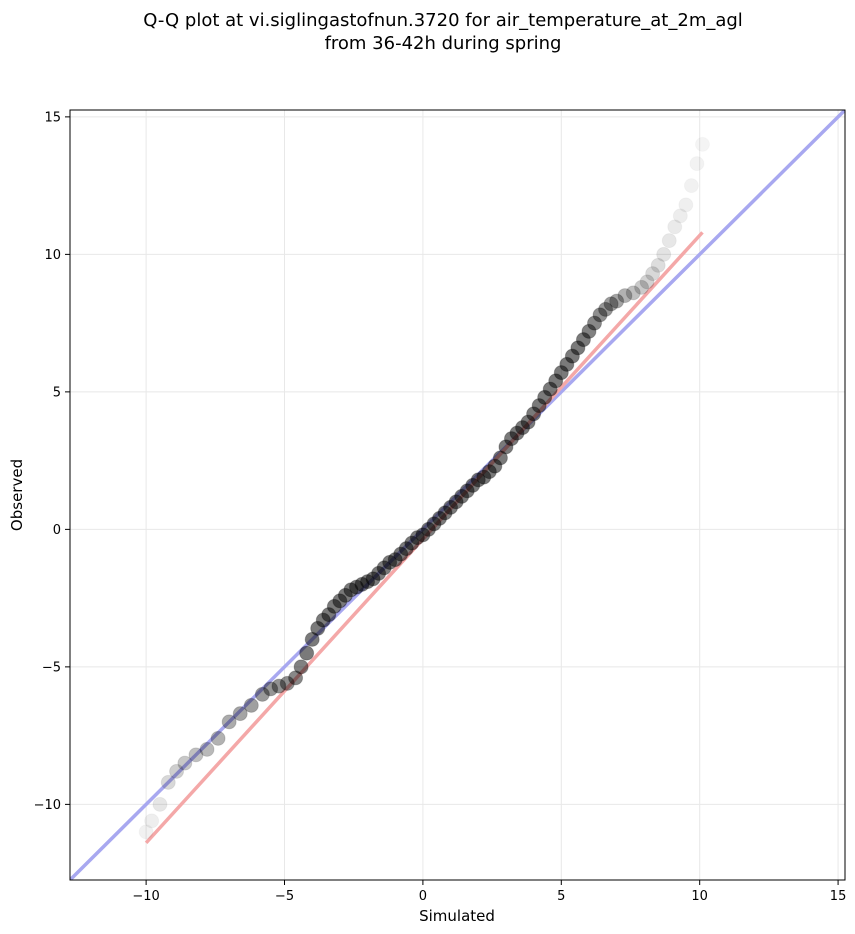  What do you see at coordinates (145, 896) in the screenshot?
I see `x-tick-label: −10` at bounding box center [145, 896].